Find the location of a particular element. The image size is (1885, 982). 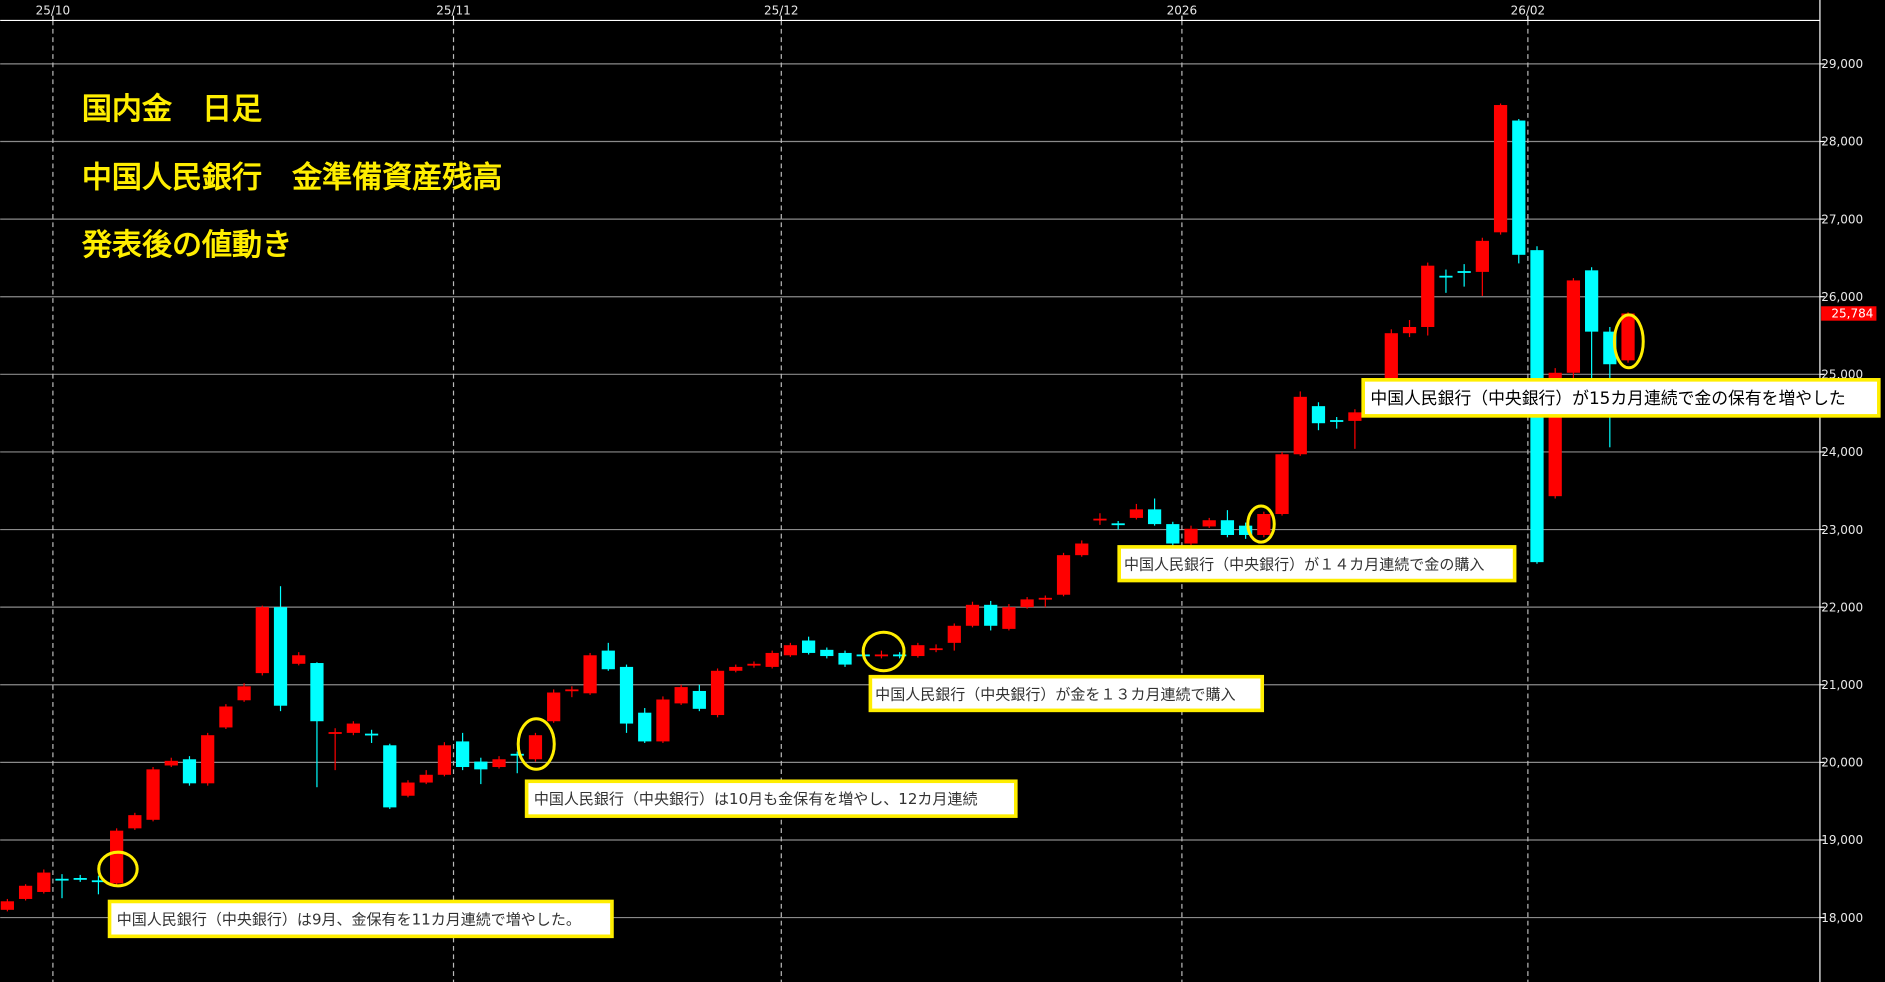

y-tick-label: 29,000 is located at coordinates (1842, 64).